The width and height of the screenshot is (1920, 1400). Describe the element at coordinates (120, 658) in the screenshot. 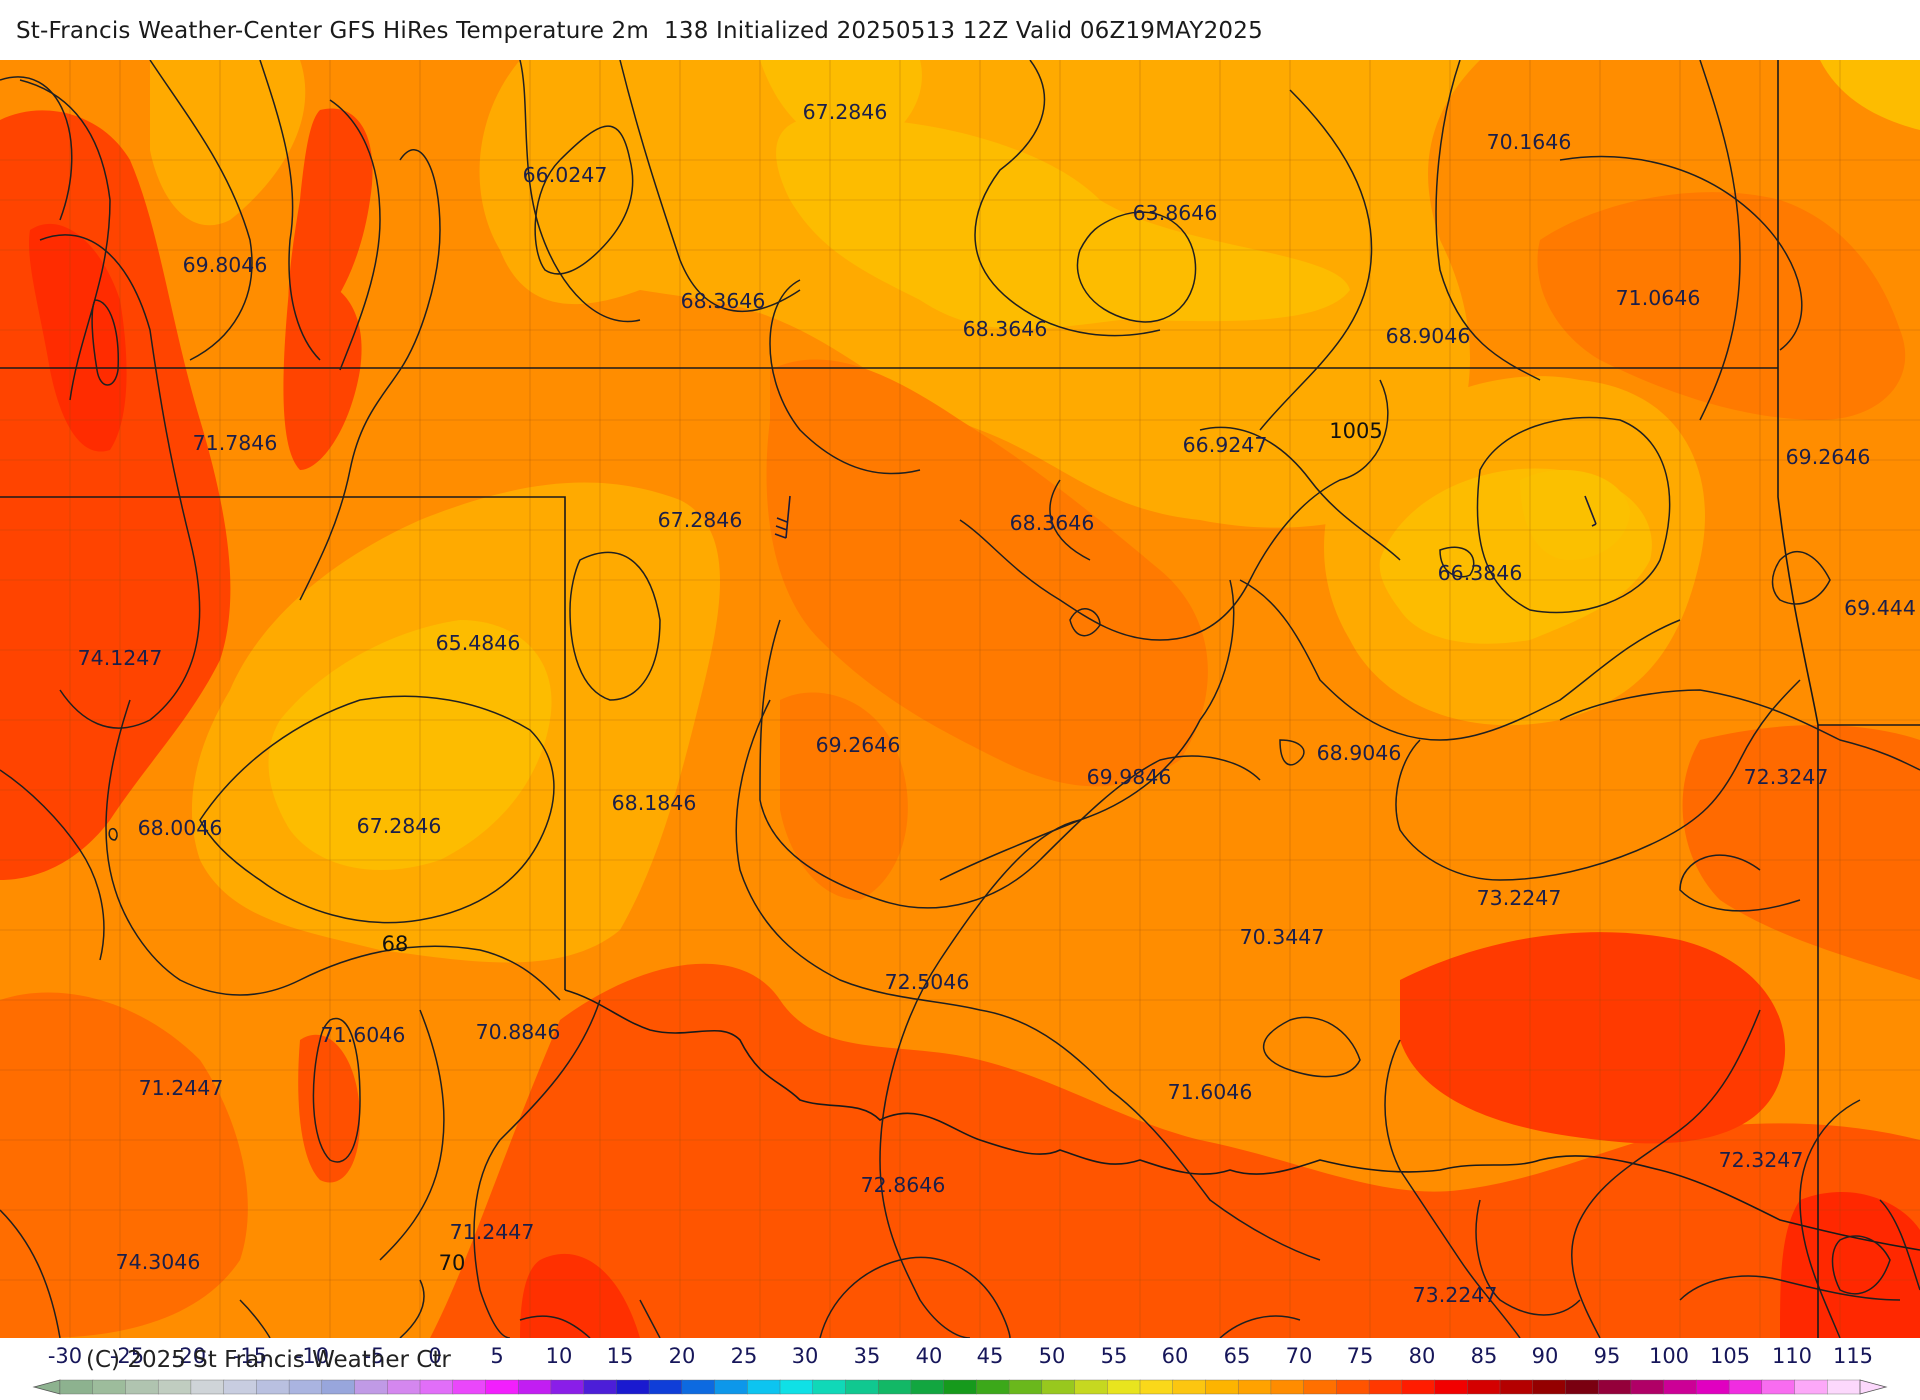

I see `value-label: 74.1247` at that location.